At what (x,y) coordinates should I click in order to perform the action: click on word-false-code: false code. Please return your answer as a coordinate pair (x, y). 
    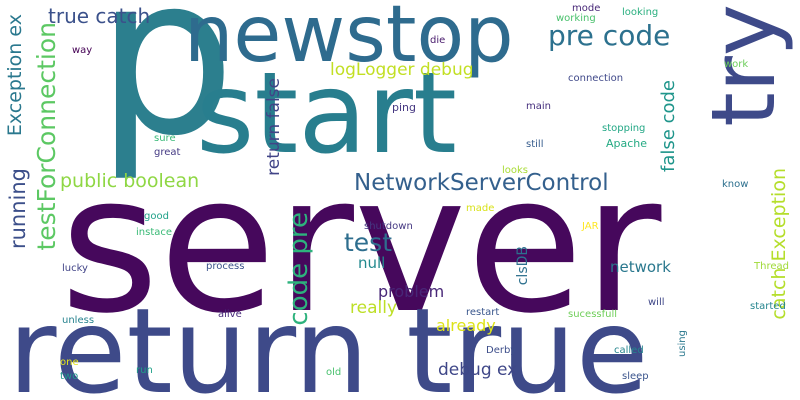
    Looking at the image, I should click on (669, 126).